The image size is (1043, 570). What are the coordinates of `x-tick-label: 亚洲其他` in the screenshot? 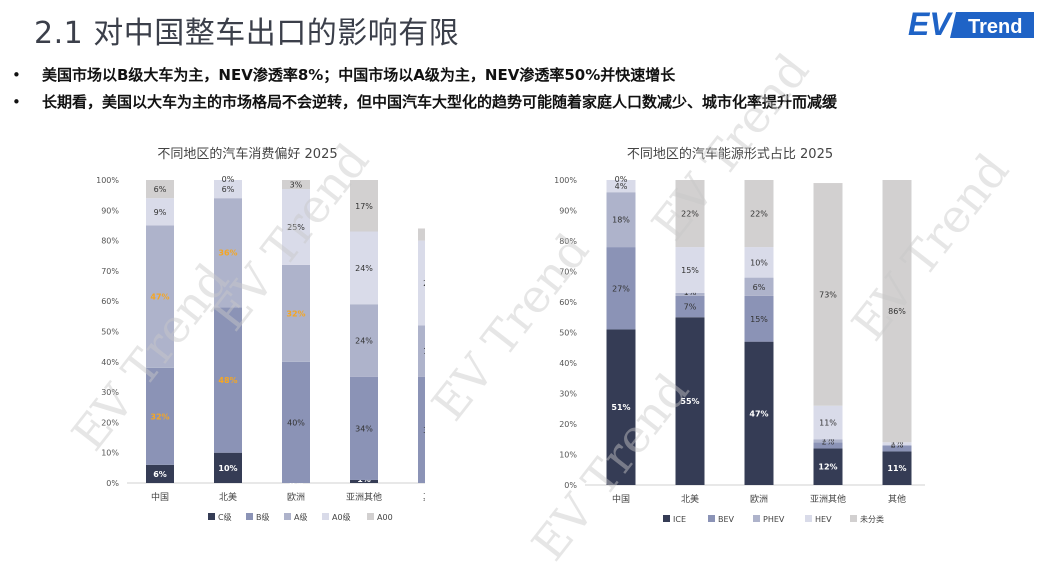 It's located at (828, 499).